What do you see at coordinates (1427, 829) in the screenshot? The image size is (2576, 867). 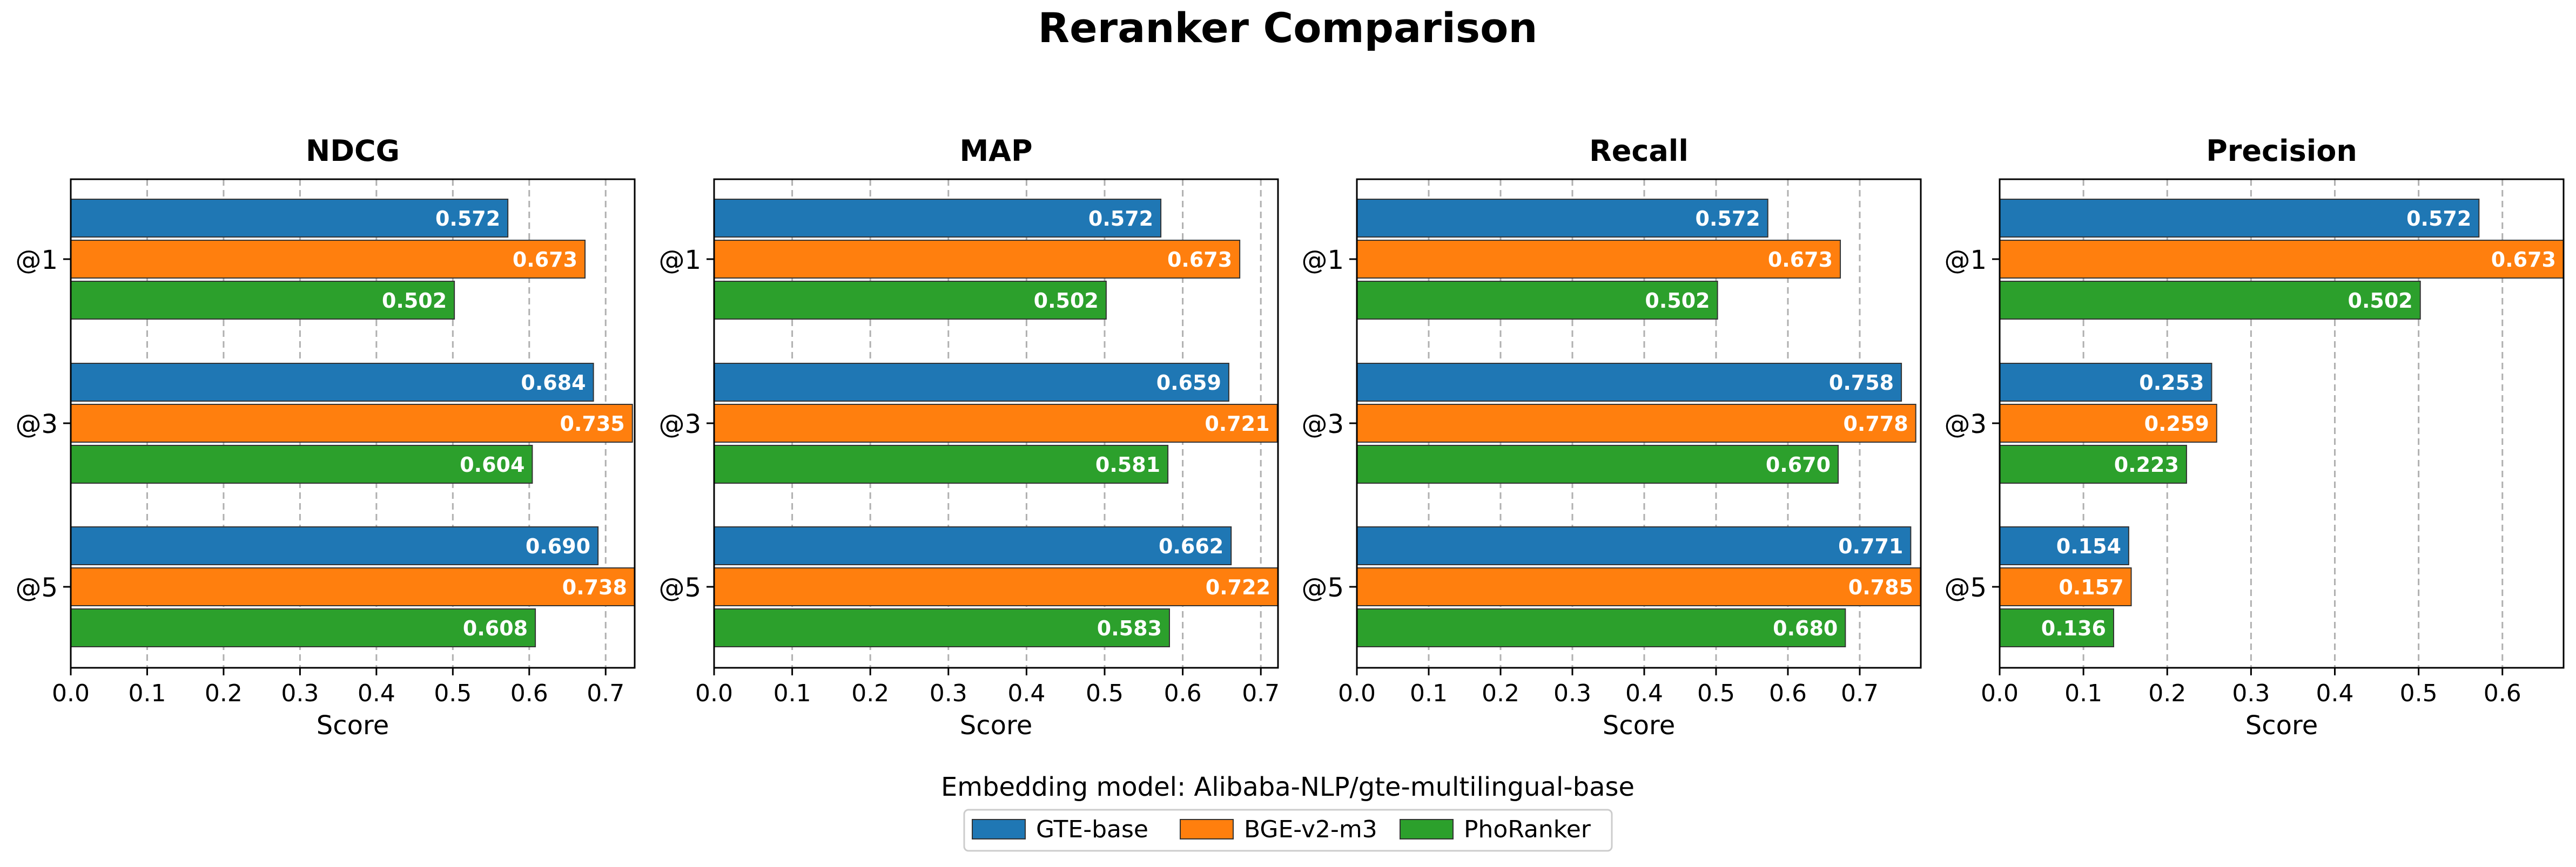 I see `legend-swatch-phoranker` at bounding box center [1427, 829].